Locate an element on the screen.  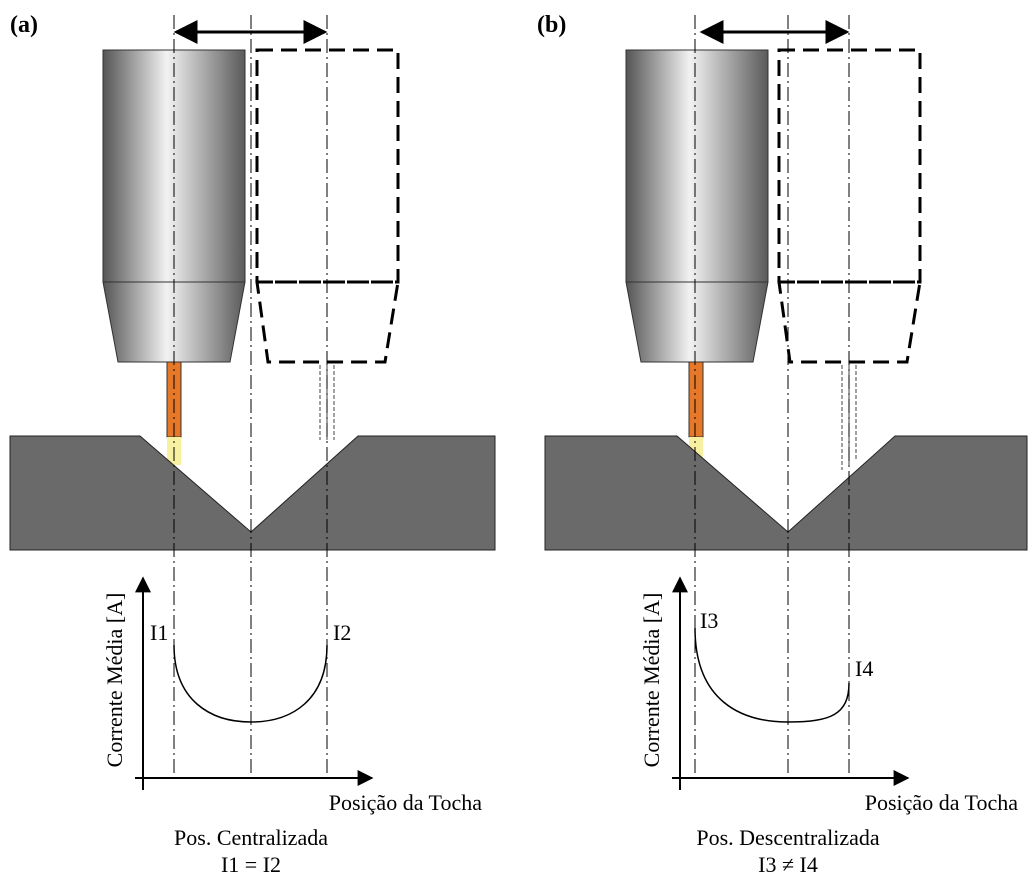
caption: Pos. Descentralizada is located at coordinates (787, 837).